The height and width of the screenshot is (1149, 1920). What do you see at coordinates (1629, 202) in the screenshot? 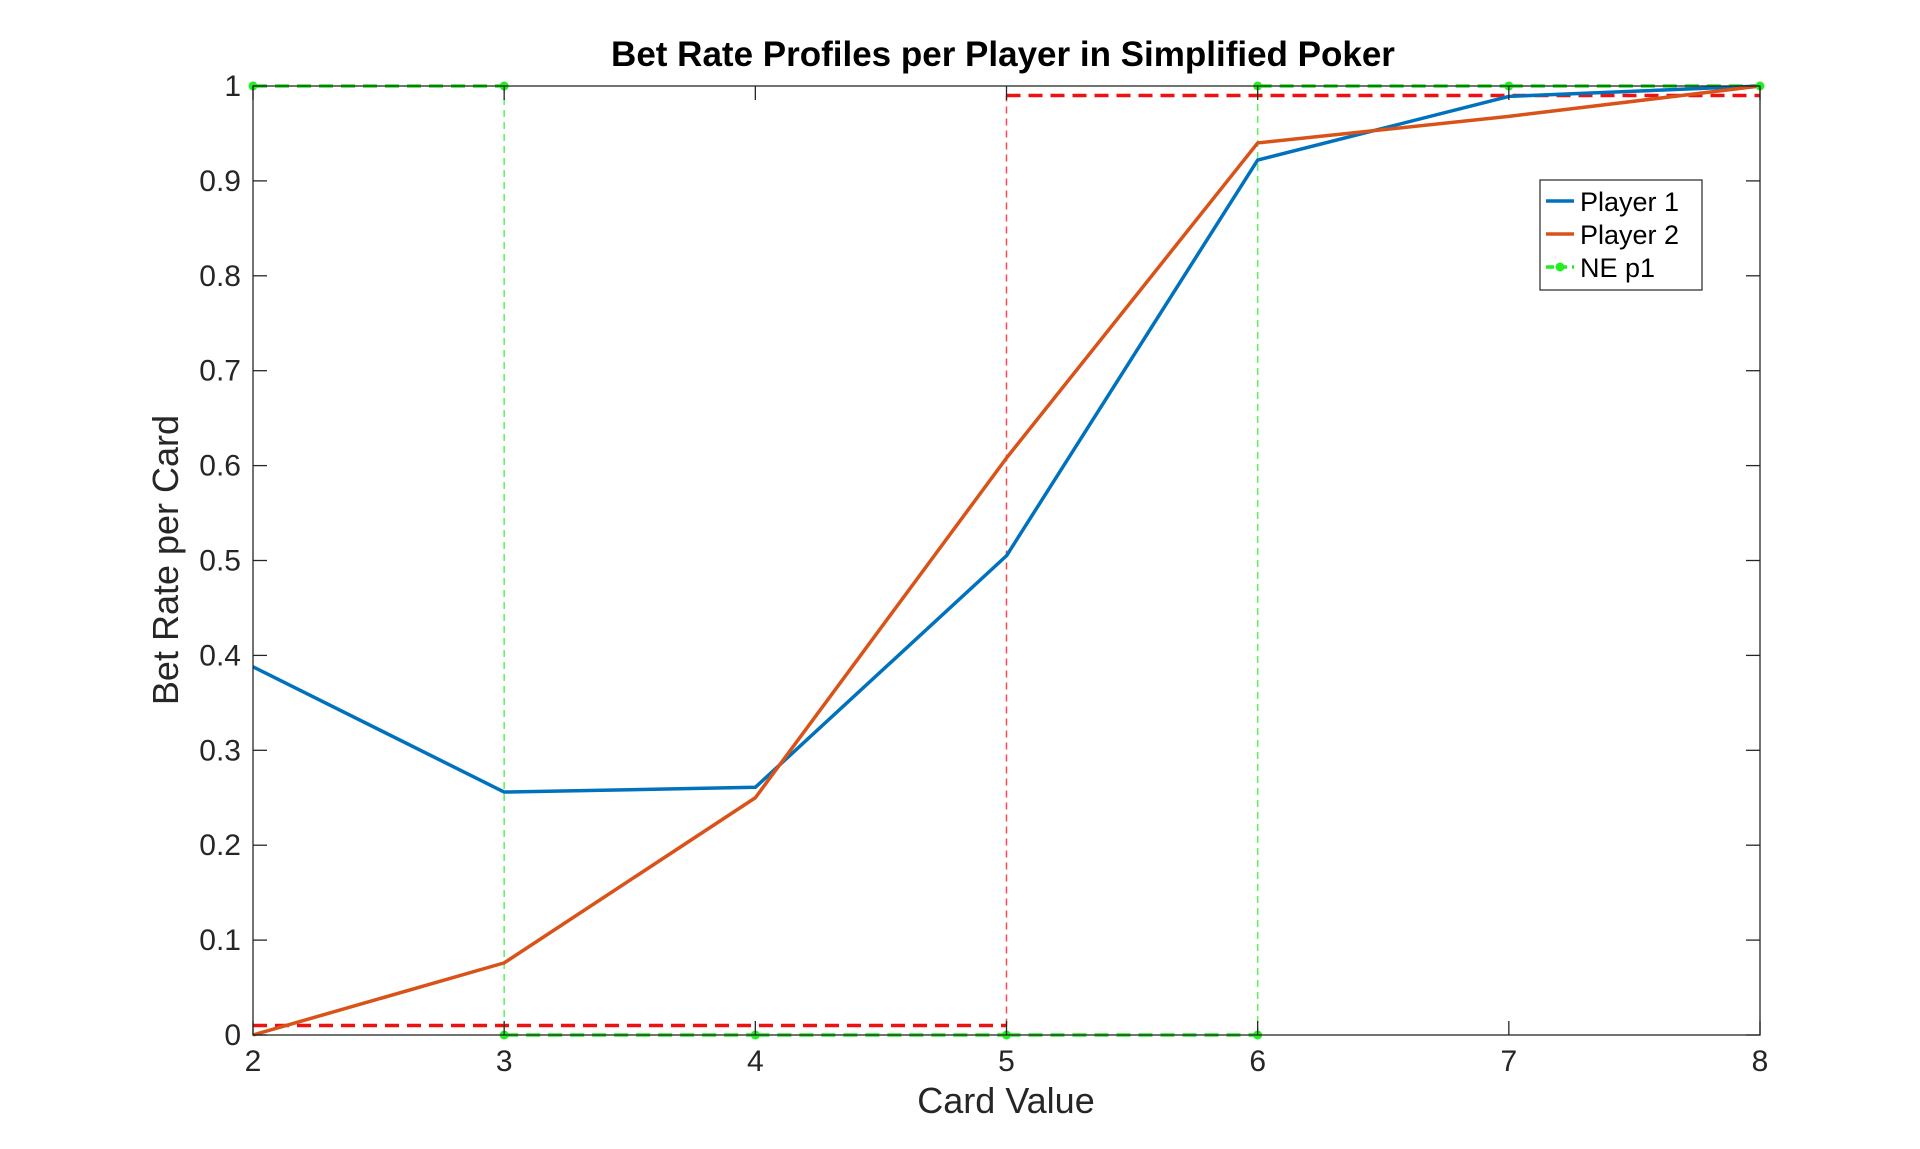
I see `legend-label-player-1: Player 1` at bounding box center [1629, 202].